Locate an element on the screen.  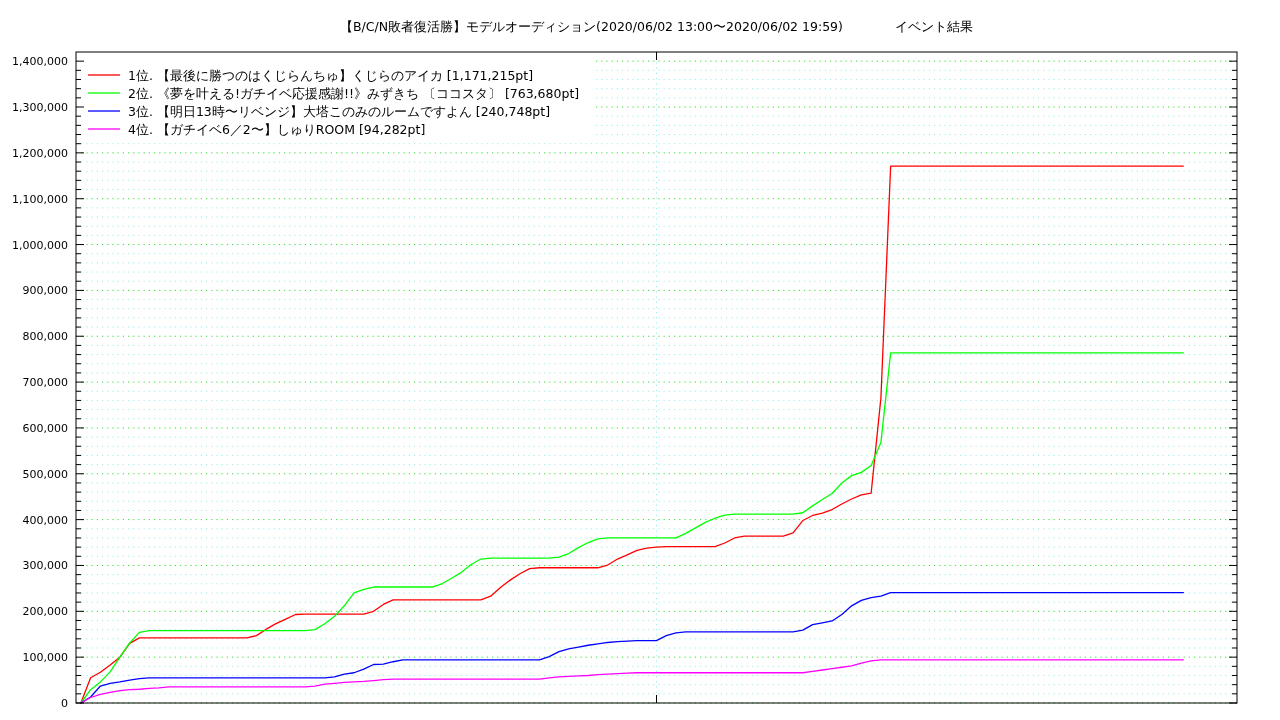
y-tick-label: 1,200,000 is located at coordinates (40, 153).